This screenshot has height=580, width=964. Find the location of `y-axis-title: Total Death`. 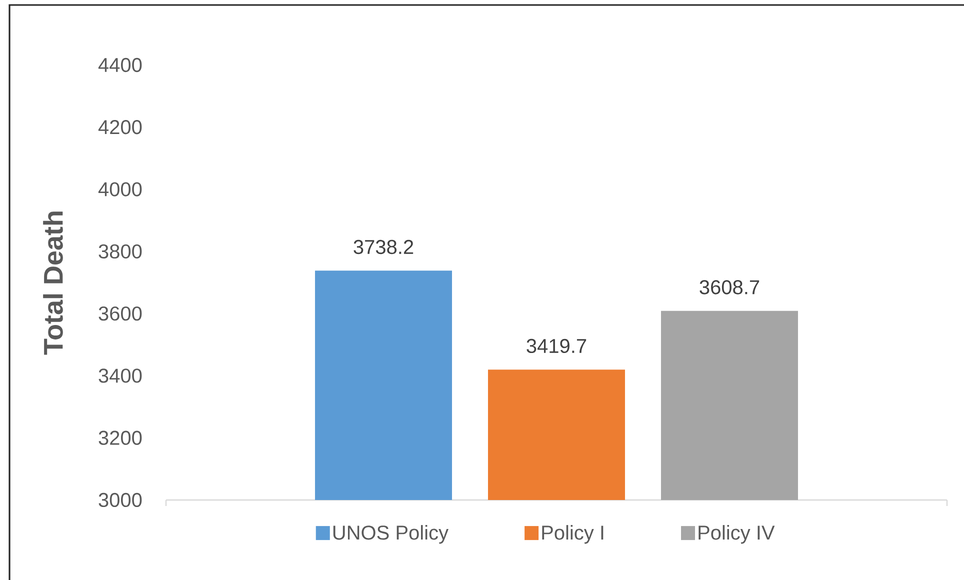

y-axis-title: Total Death is located at coordinates (53, 283).